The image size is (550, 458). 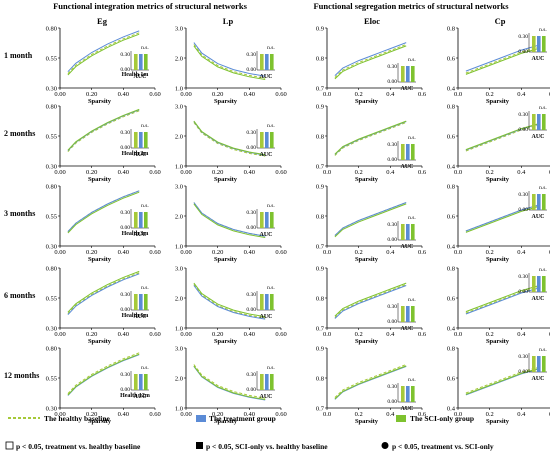 What do you see at coordinates (179, 299) in the screenshot?
I see `y-tick-label: 2.0` at bounding box center [179, 299].